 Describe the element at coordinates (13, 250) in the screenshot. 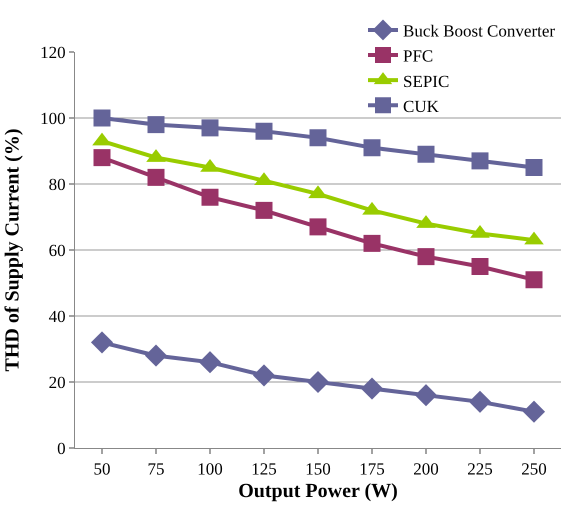

I see `y-axis-title: THD of Supply Current (%)` at that location.